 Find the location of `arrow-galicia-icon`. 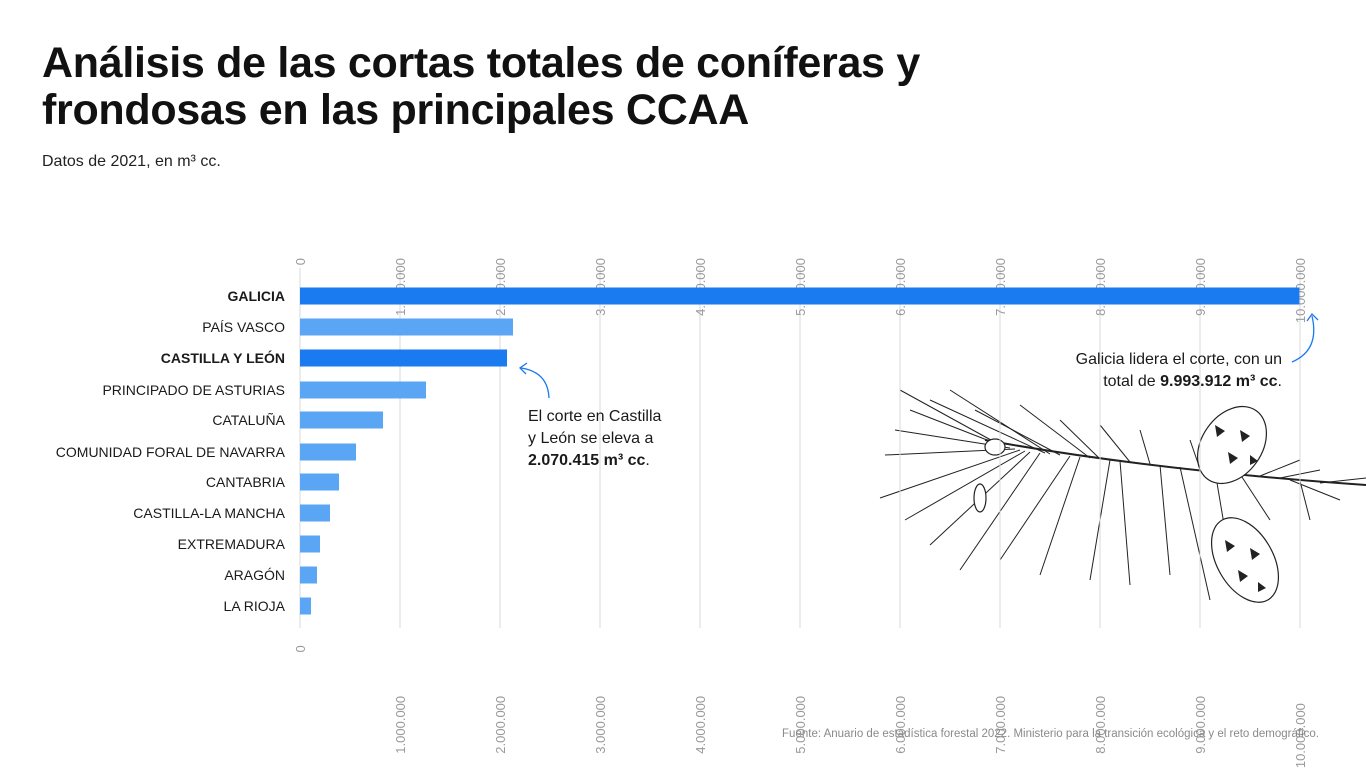

arrow-galicia-icon is located at coordinates (1303, 339).